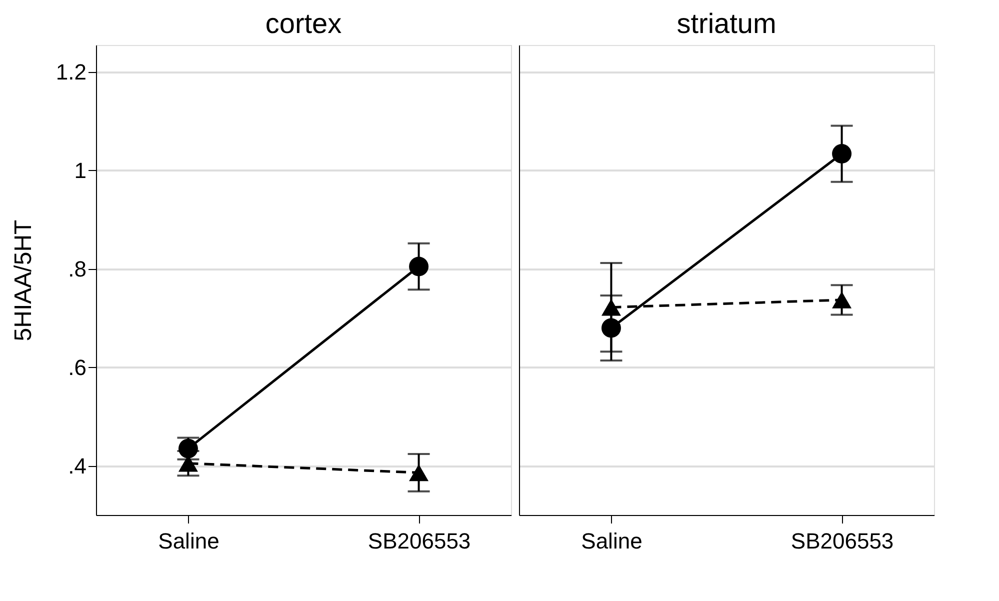  I want to click on y-tick-label: .6, so click(77, 367).